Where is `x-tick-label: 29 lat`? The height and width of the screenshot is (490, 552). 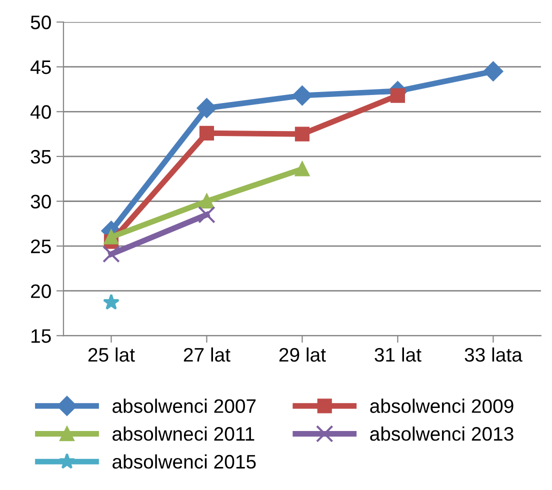
x-tick-label: 29 lat is located at coordinates (302, 354).